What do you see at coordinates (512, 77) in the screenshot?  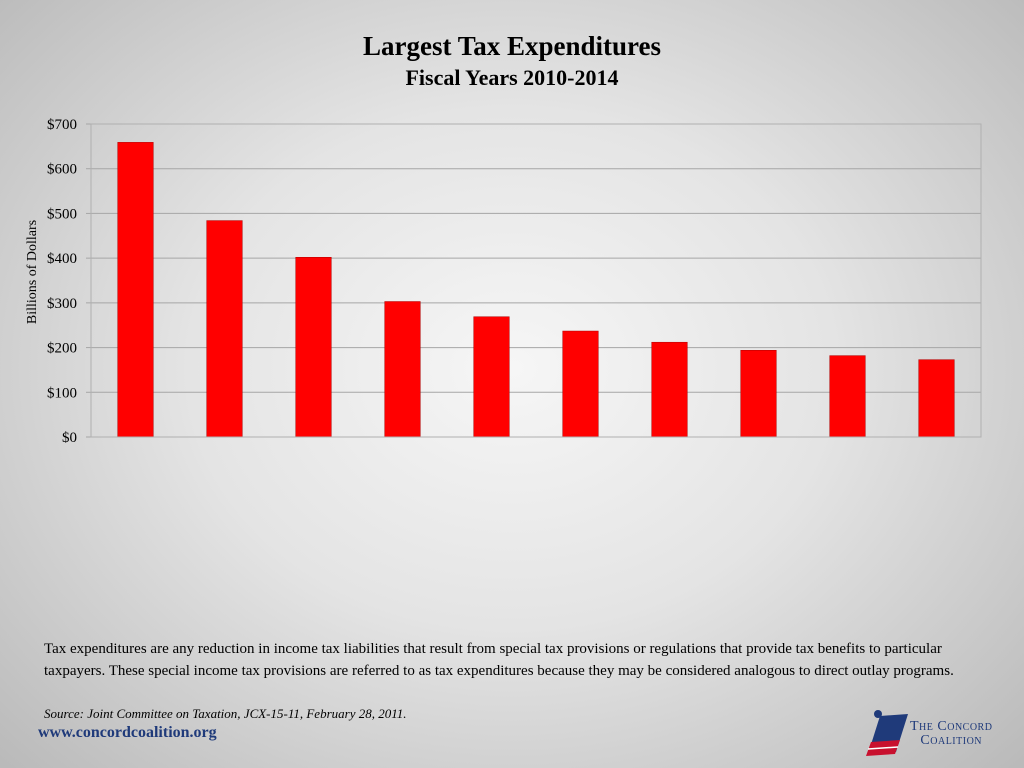 I see `chart-subtitle: Fiscal Years 2010-2014` at bounding box center [512, 77].